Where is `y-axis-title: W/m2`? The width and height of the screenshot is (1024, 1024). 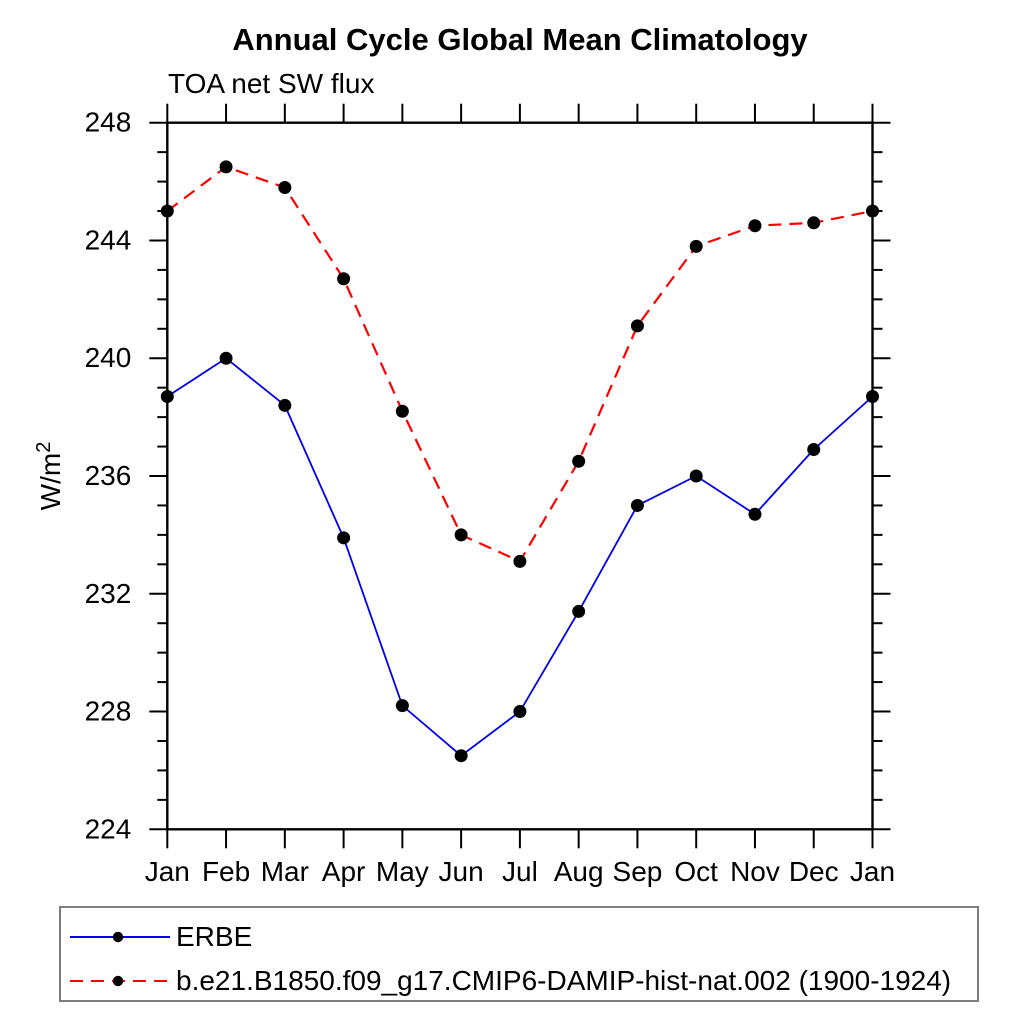 y-axis-title: W/m2 is located at coordinates (49, 476).